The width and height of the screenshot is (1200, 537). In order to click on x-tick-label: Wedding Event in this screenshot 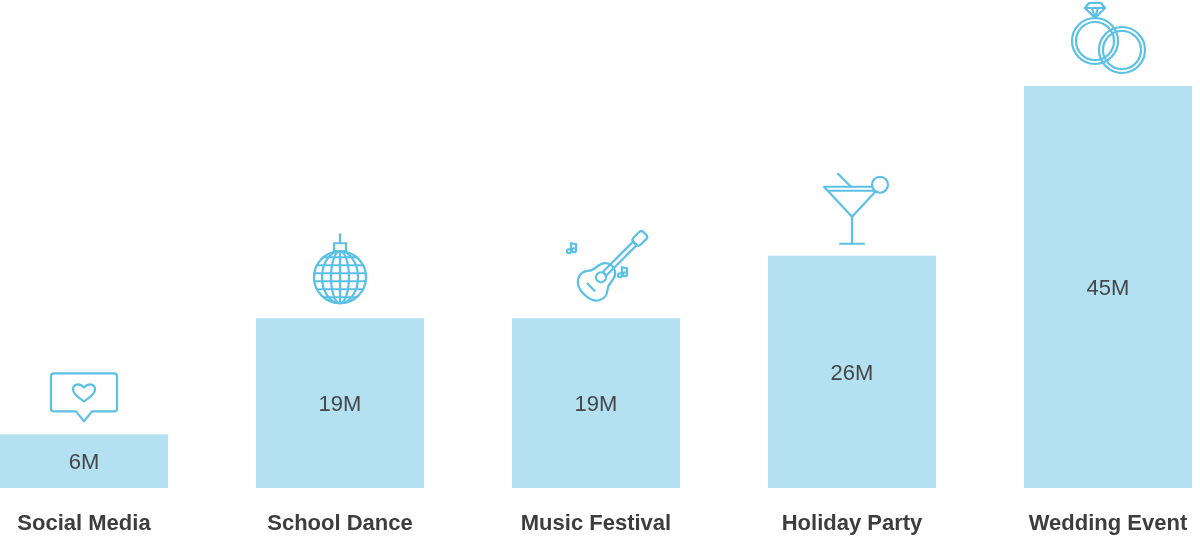, I will do `click(1108, 522)`.